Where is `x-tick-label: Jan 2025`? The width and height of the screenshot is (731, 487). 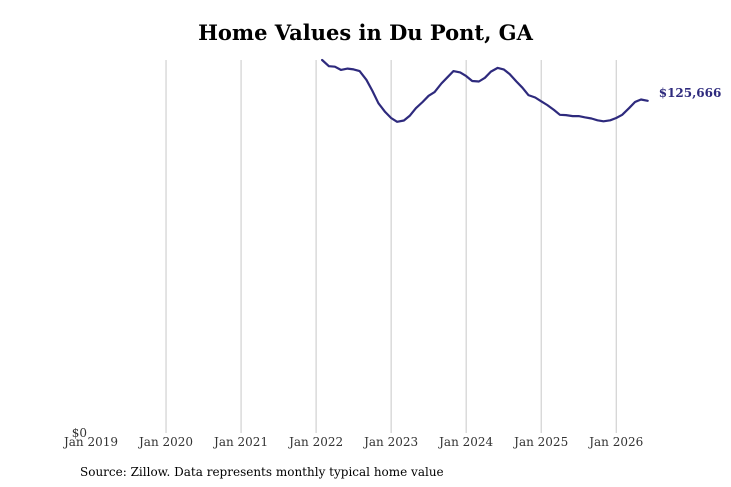 x-tick-label: Jan 2025 is located at coordinates (540, 442).